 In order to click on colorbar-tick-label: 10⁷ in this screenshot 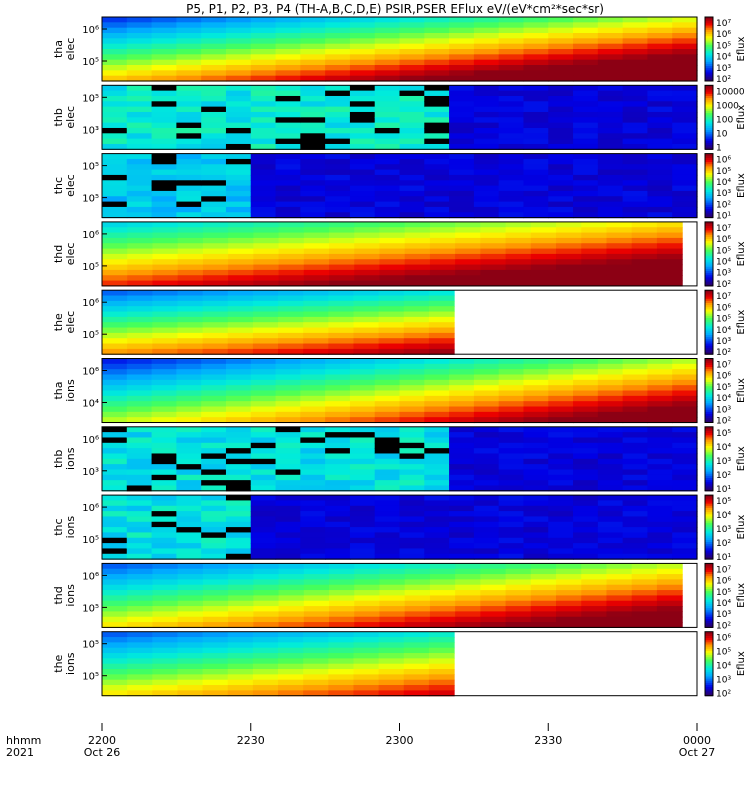, I will do `click(723, 366)`.